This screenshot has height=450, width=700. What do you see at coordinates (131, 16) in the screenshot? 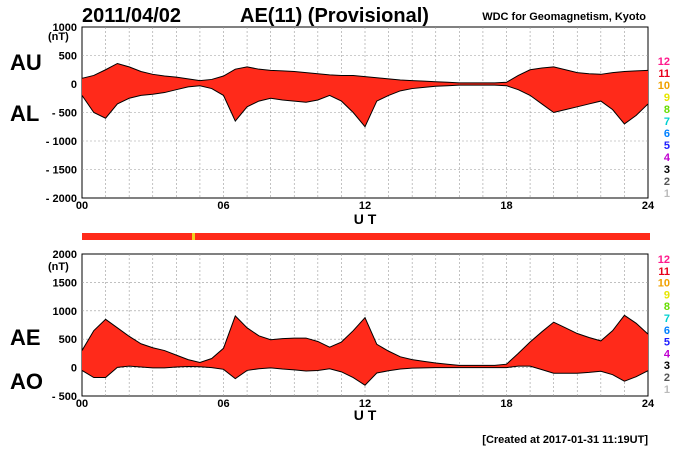
I see `date-label: 2011/04/02` at bounding box center [131, 16].